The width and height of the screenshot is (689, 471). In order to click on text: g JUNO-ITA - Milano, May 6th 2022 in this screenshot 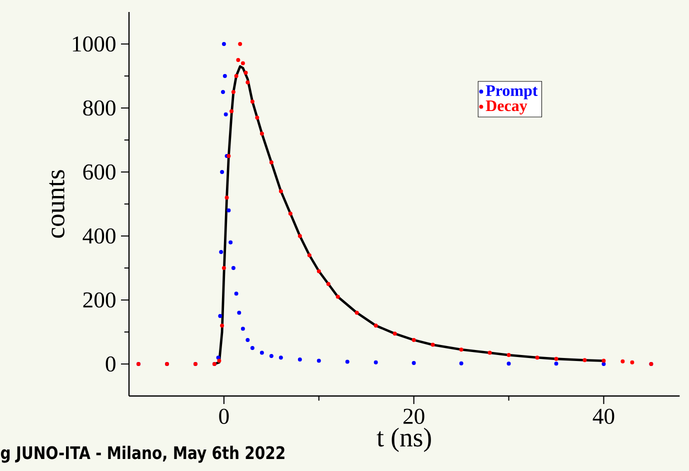, I will do `click(142, 454)`.